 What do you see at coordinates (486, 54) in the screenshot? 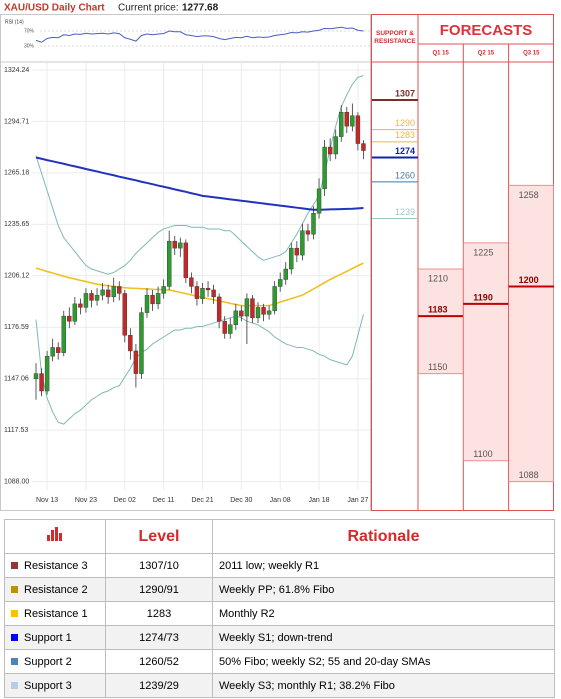
I see `column-header: Q2 15` at bounding box center [486, 54].